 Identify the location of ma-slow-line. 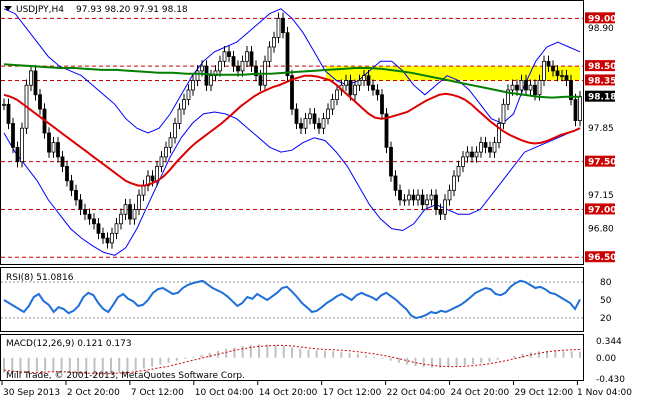
(291, 81).